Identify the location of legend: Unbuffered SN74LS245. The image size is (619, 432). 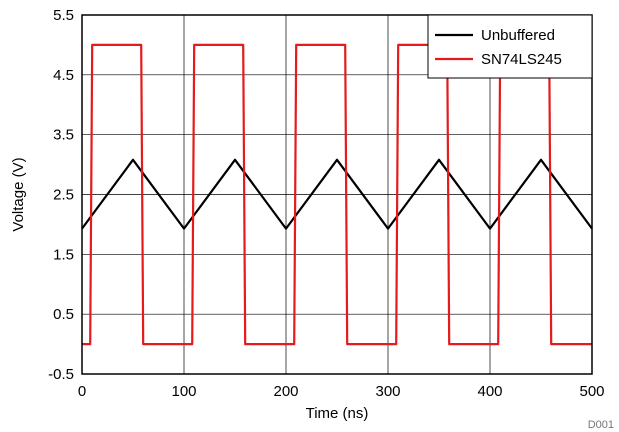
(510, 46).